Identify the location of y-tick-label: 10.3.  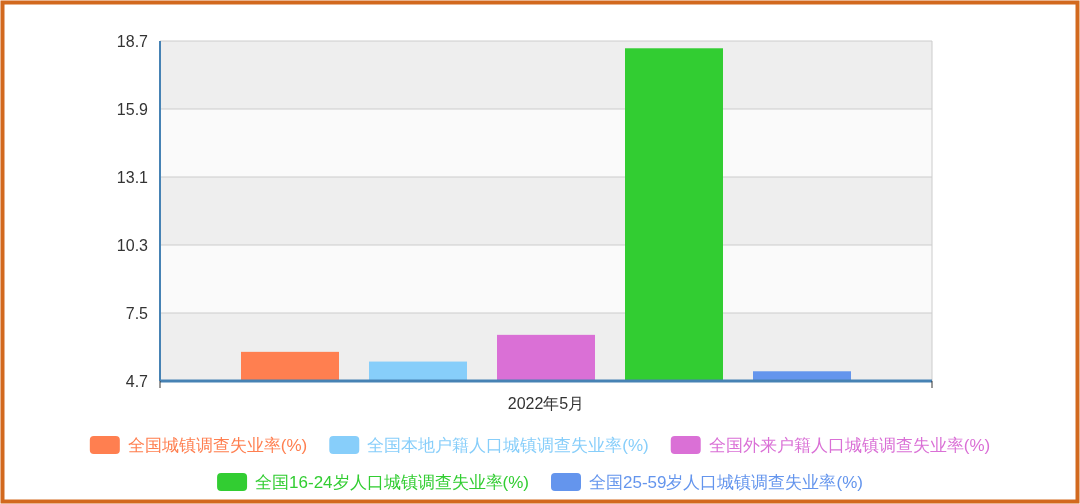
(132, 245).